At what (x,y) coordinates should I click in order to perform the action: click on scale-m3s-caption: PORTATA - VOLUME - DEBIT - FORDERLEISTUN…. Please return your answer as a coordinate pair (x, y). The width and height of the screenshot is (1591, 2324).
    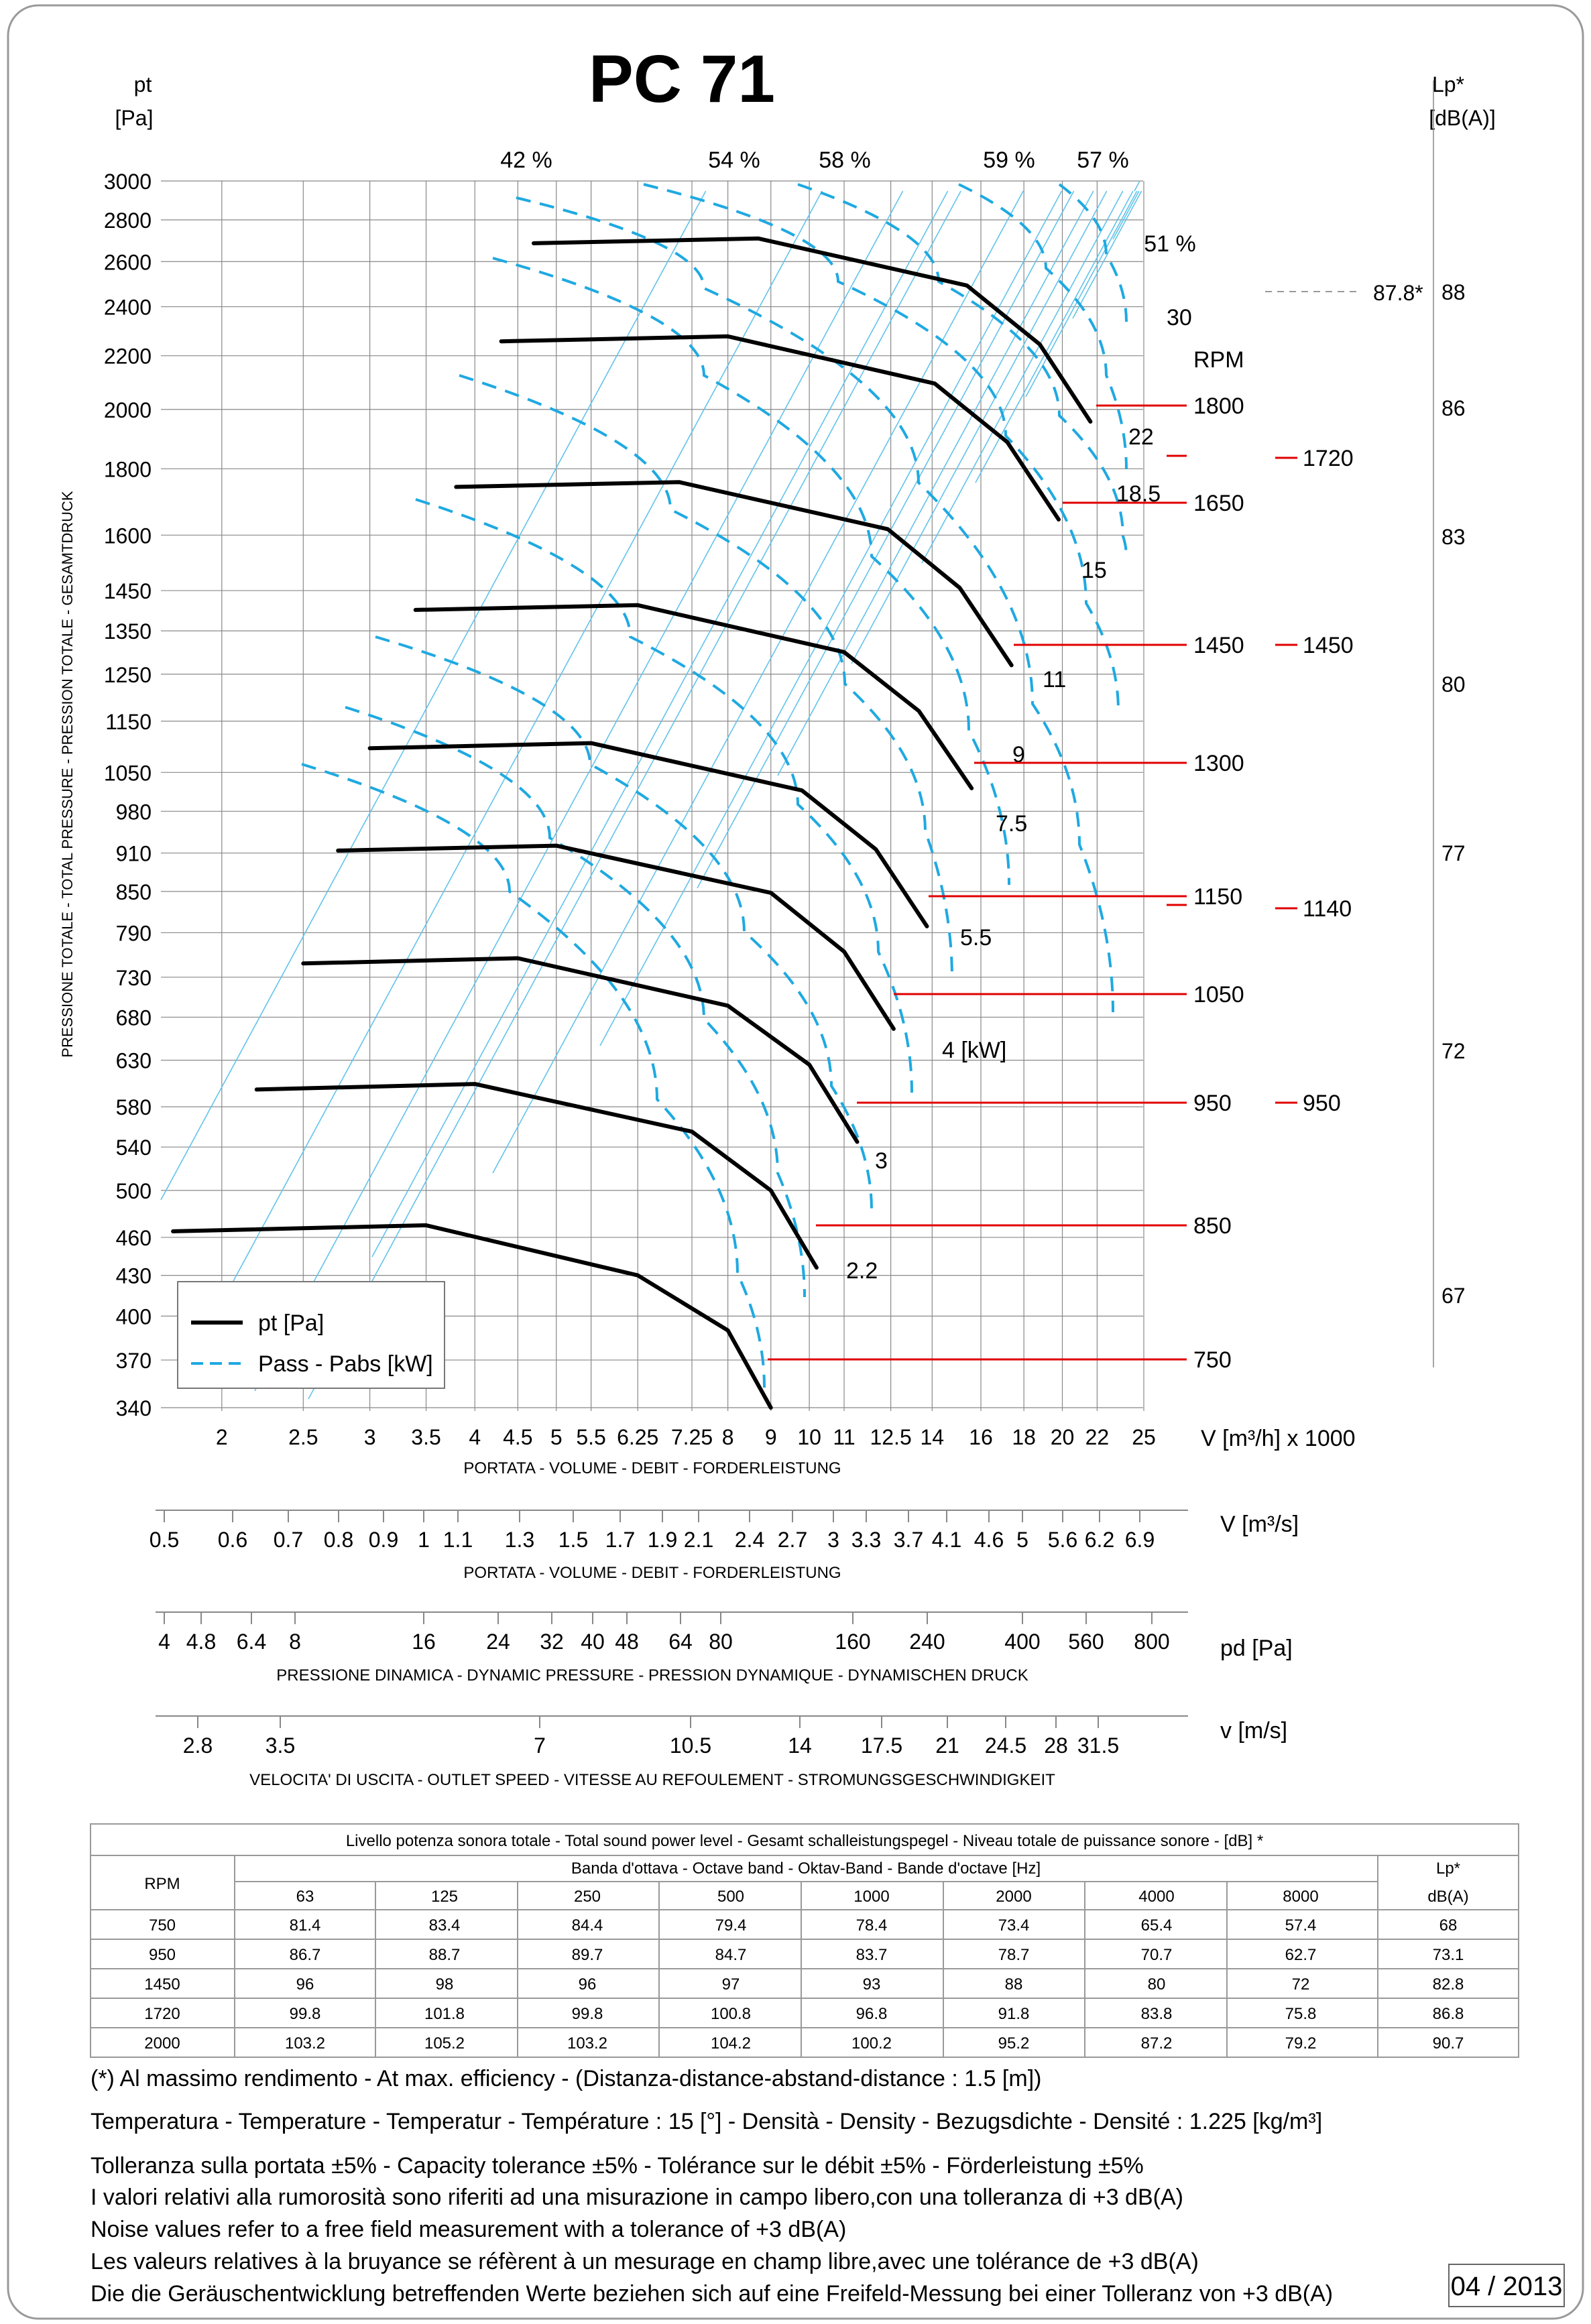
    Looking at the image, I should click on (652, 1573).